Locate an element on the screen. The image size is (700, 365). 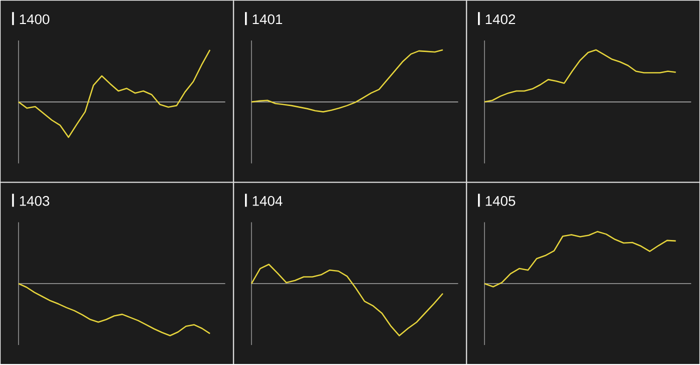
chart-title: 1400 is located at coordinates (35, 19).